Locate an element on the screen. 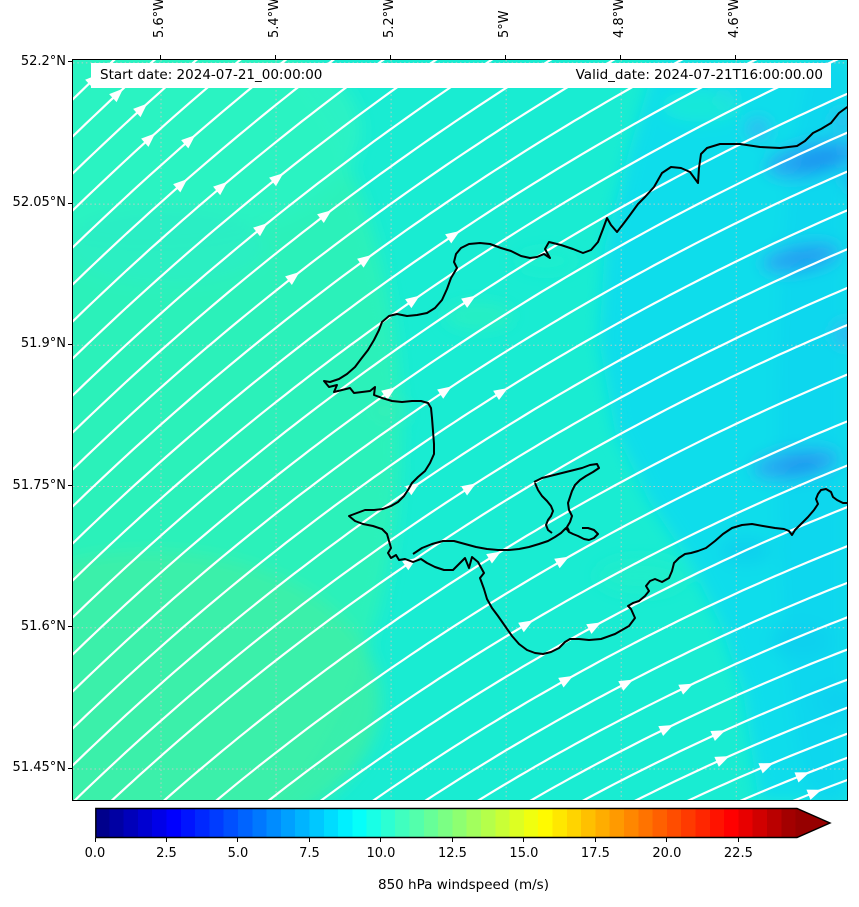  colorbar-tick-label: 22.5 is located at coordinates (738, 853).